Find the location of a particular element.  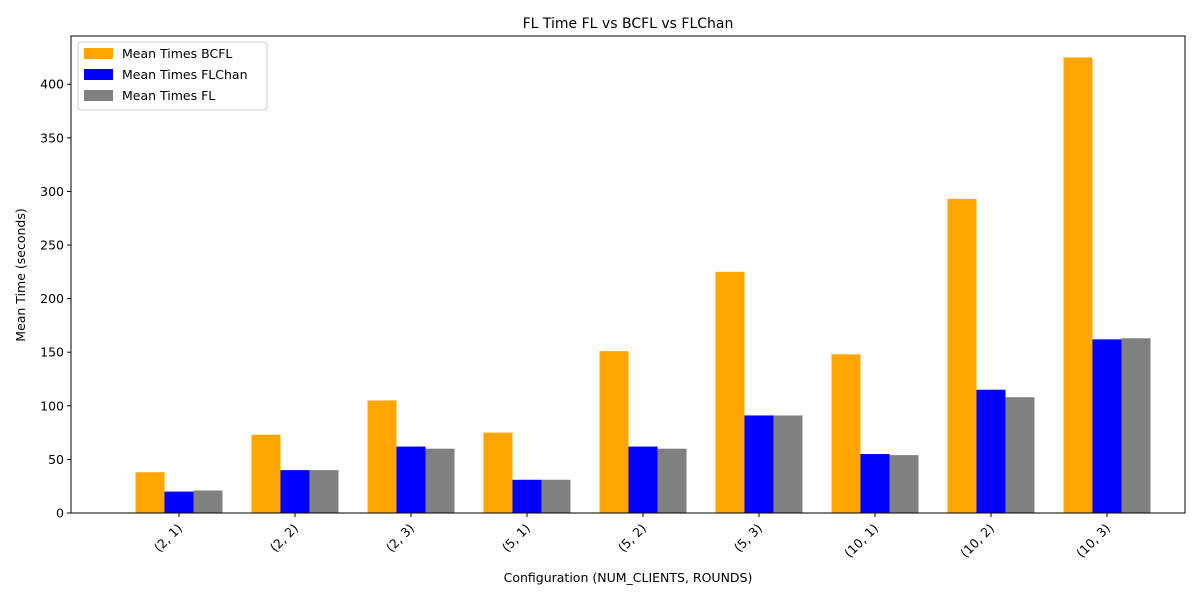

y-tick-label: 300 is located at coordinates (52, 191).